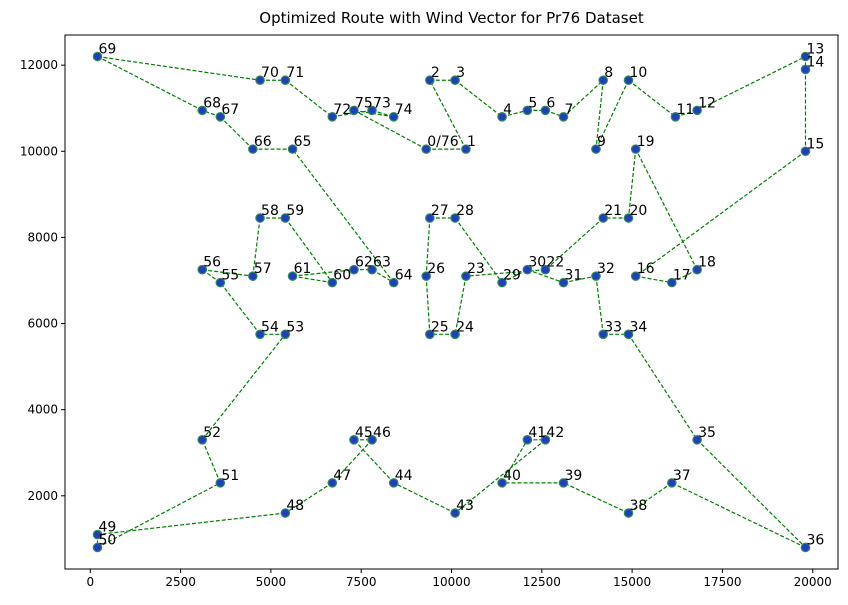  Describe the element at coordinates (212, 103) in the screenshot. I see `node-label-68: 68` at that location.